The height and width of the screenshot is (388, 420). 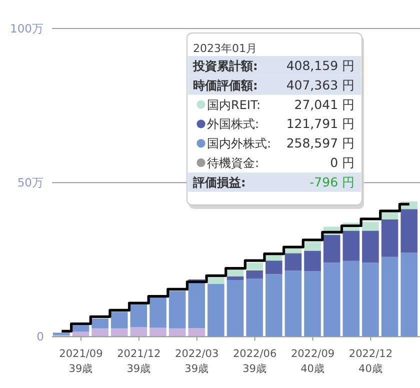 I want to click on x-tick-label: 2022/12 40歳, so click(x=370, y=361).